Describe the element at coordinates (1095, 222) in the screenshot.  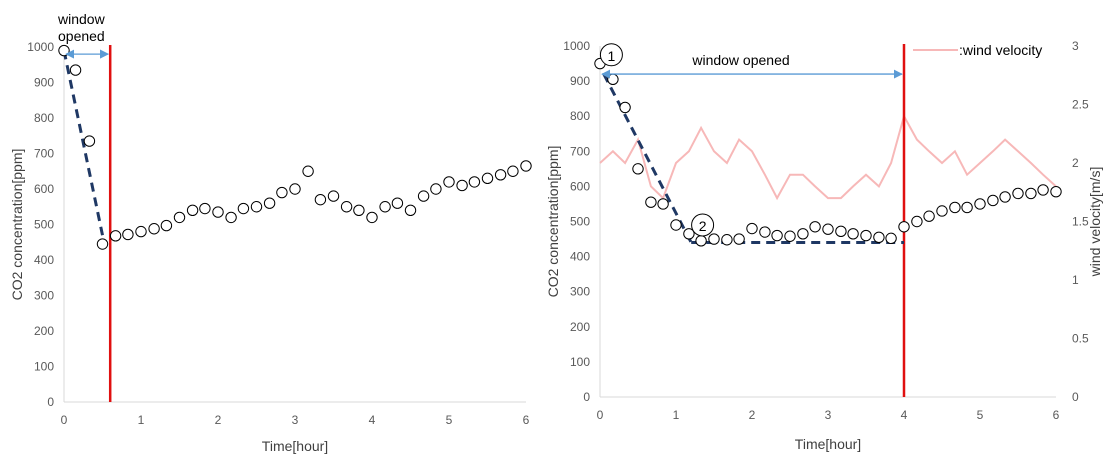
I see `y2-axis-title: wind velocity[m/s]` at that location.